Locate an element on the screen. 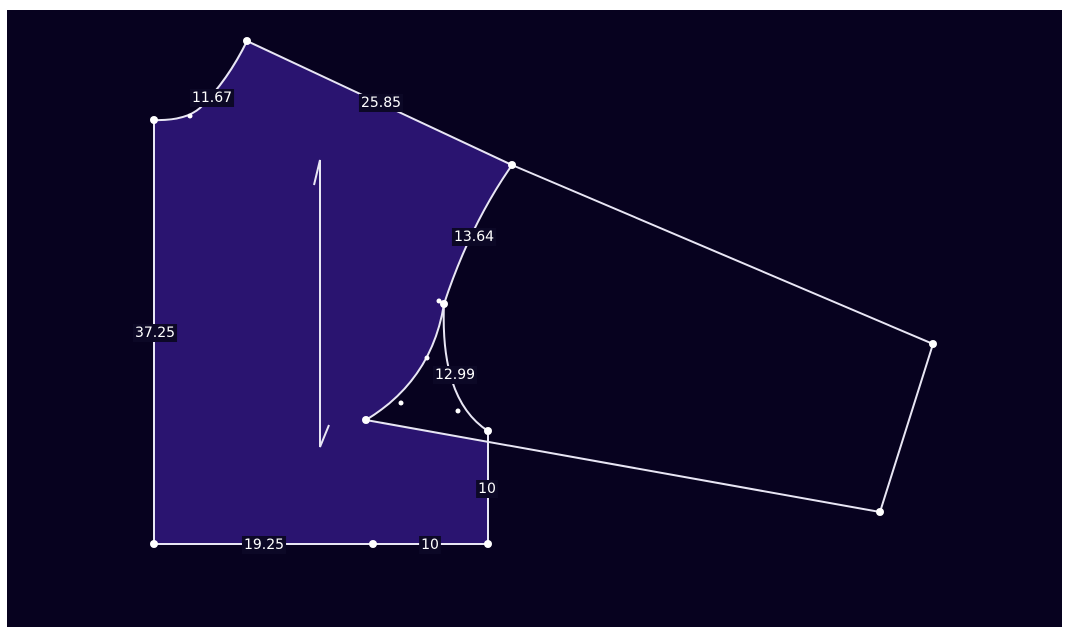 The image size is (1068, 634). measurement-label: 12.99 is located at coordinates (455, 375).